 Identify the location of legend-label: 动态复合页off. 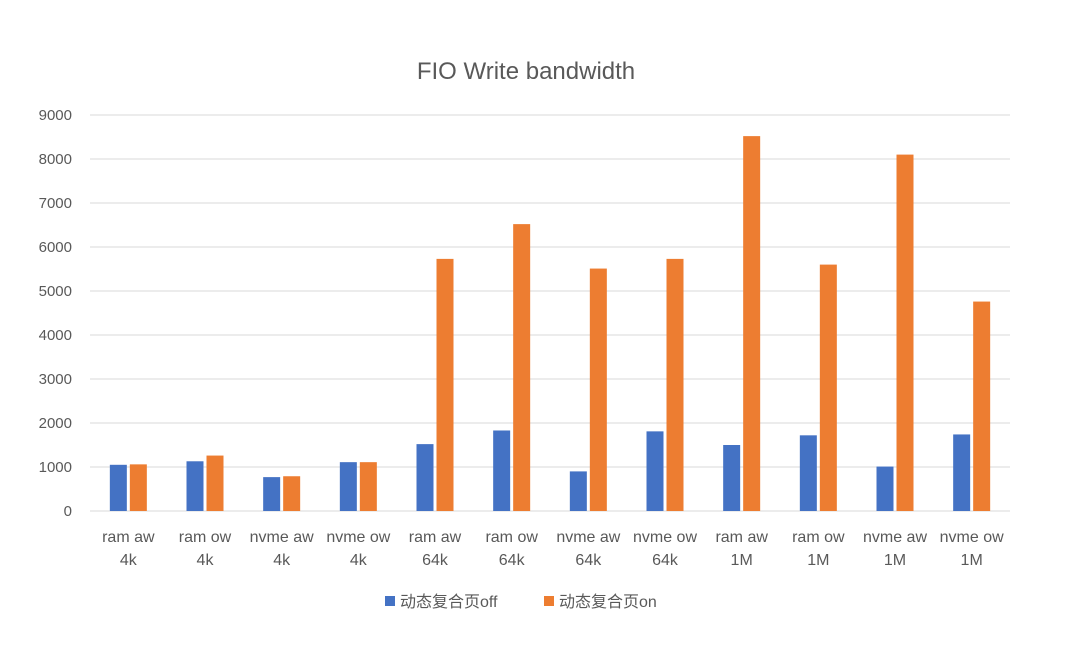
(449, 602).